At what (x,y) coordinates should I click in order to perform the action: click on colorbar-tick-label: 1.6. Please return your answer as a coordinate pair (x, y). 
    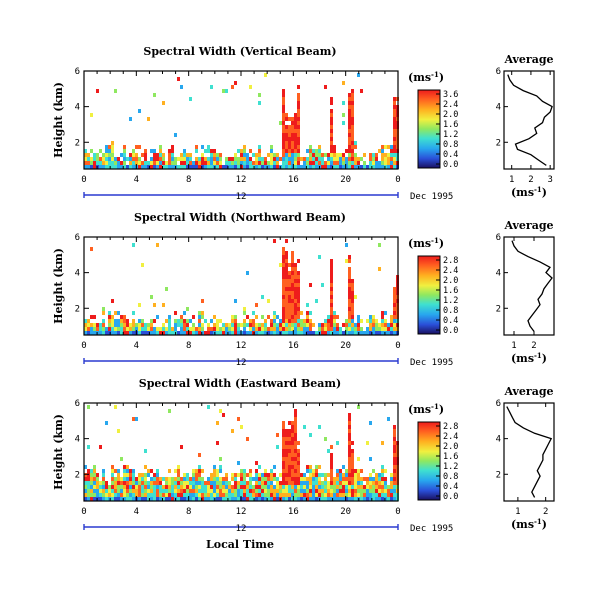
    Looking at the image, I should click on (450, 457).